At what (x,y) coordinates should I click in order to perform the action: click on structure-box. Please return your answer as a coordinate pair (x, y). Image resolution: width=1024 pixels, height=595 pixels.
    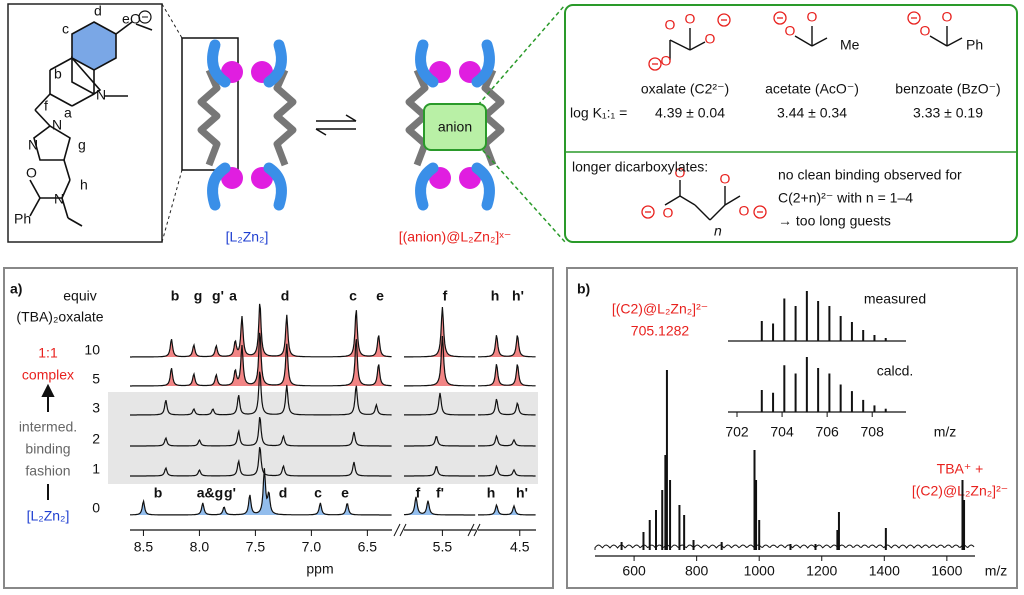
    Looking at the image, I should click on (85, 123).